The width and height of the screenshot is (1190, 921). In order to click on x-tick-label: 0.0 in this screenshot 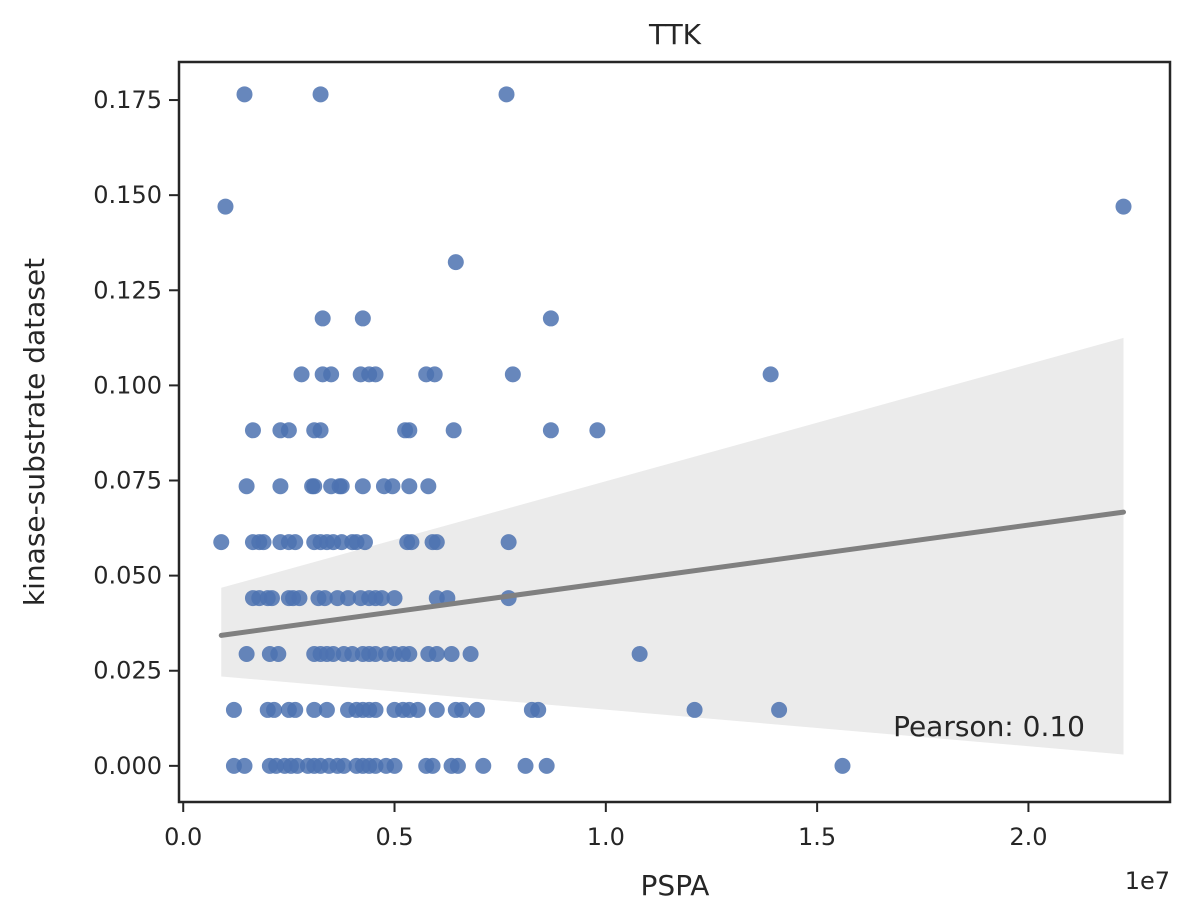, I will do `click(183, 837)`.